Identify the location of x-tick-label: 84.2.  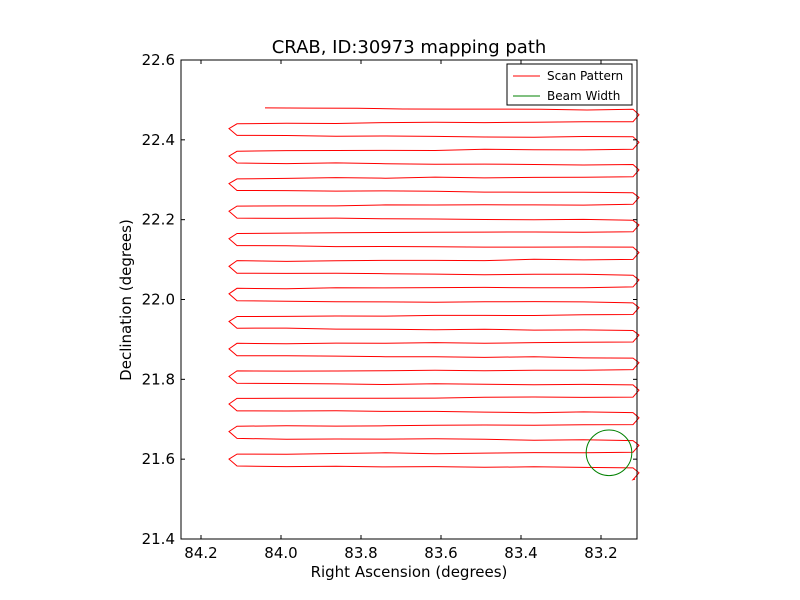
(200, 553).